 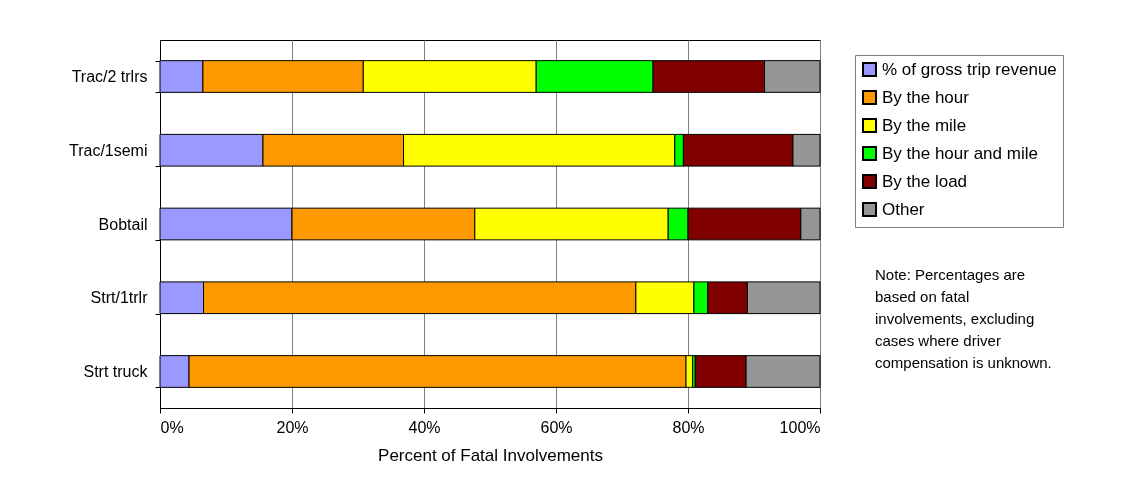 I want to click on legend-label: By the hour and mile, so click(x=960, y=153).